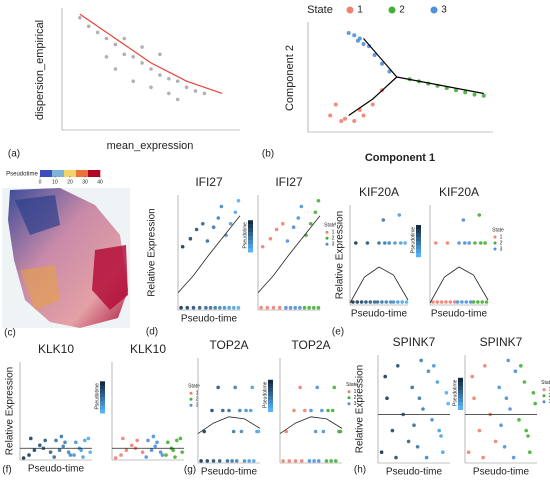 The image size is (550, 483). Describe the element at coordinates (444, 10) in the screenshot. I see `legend-label: 3` at that location.